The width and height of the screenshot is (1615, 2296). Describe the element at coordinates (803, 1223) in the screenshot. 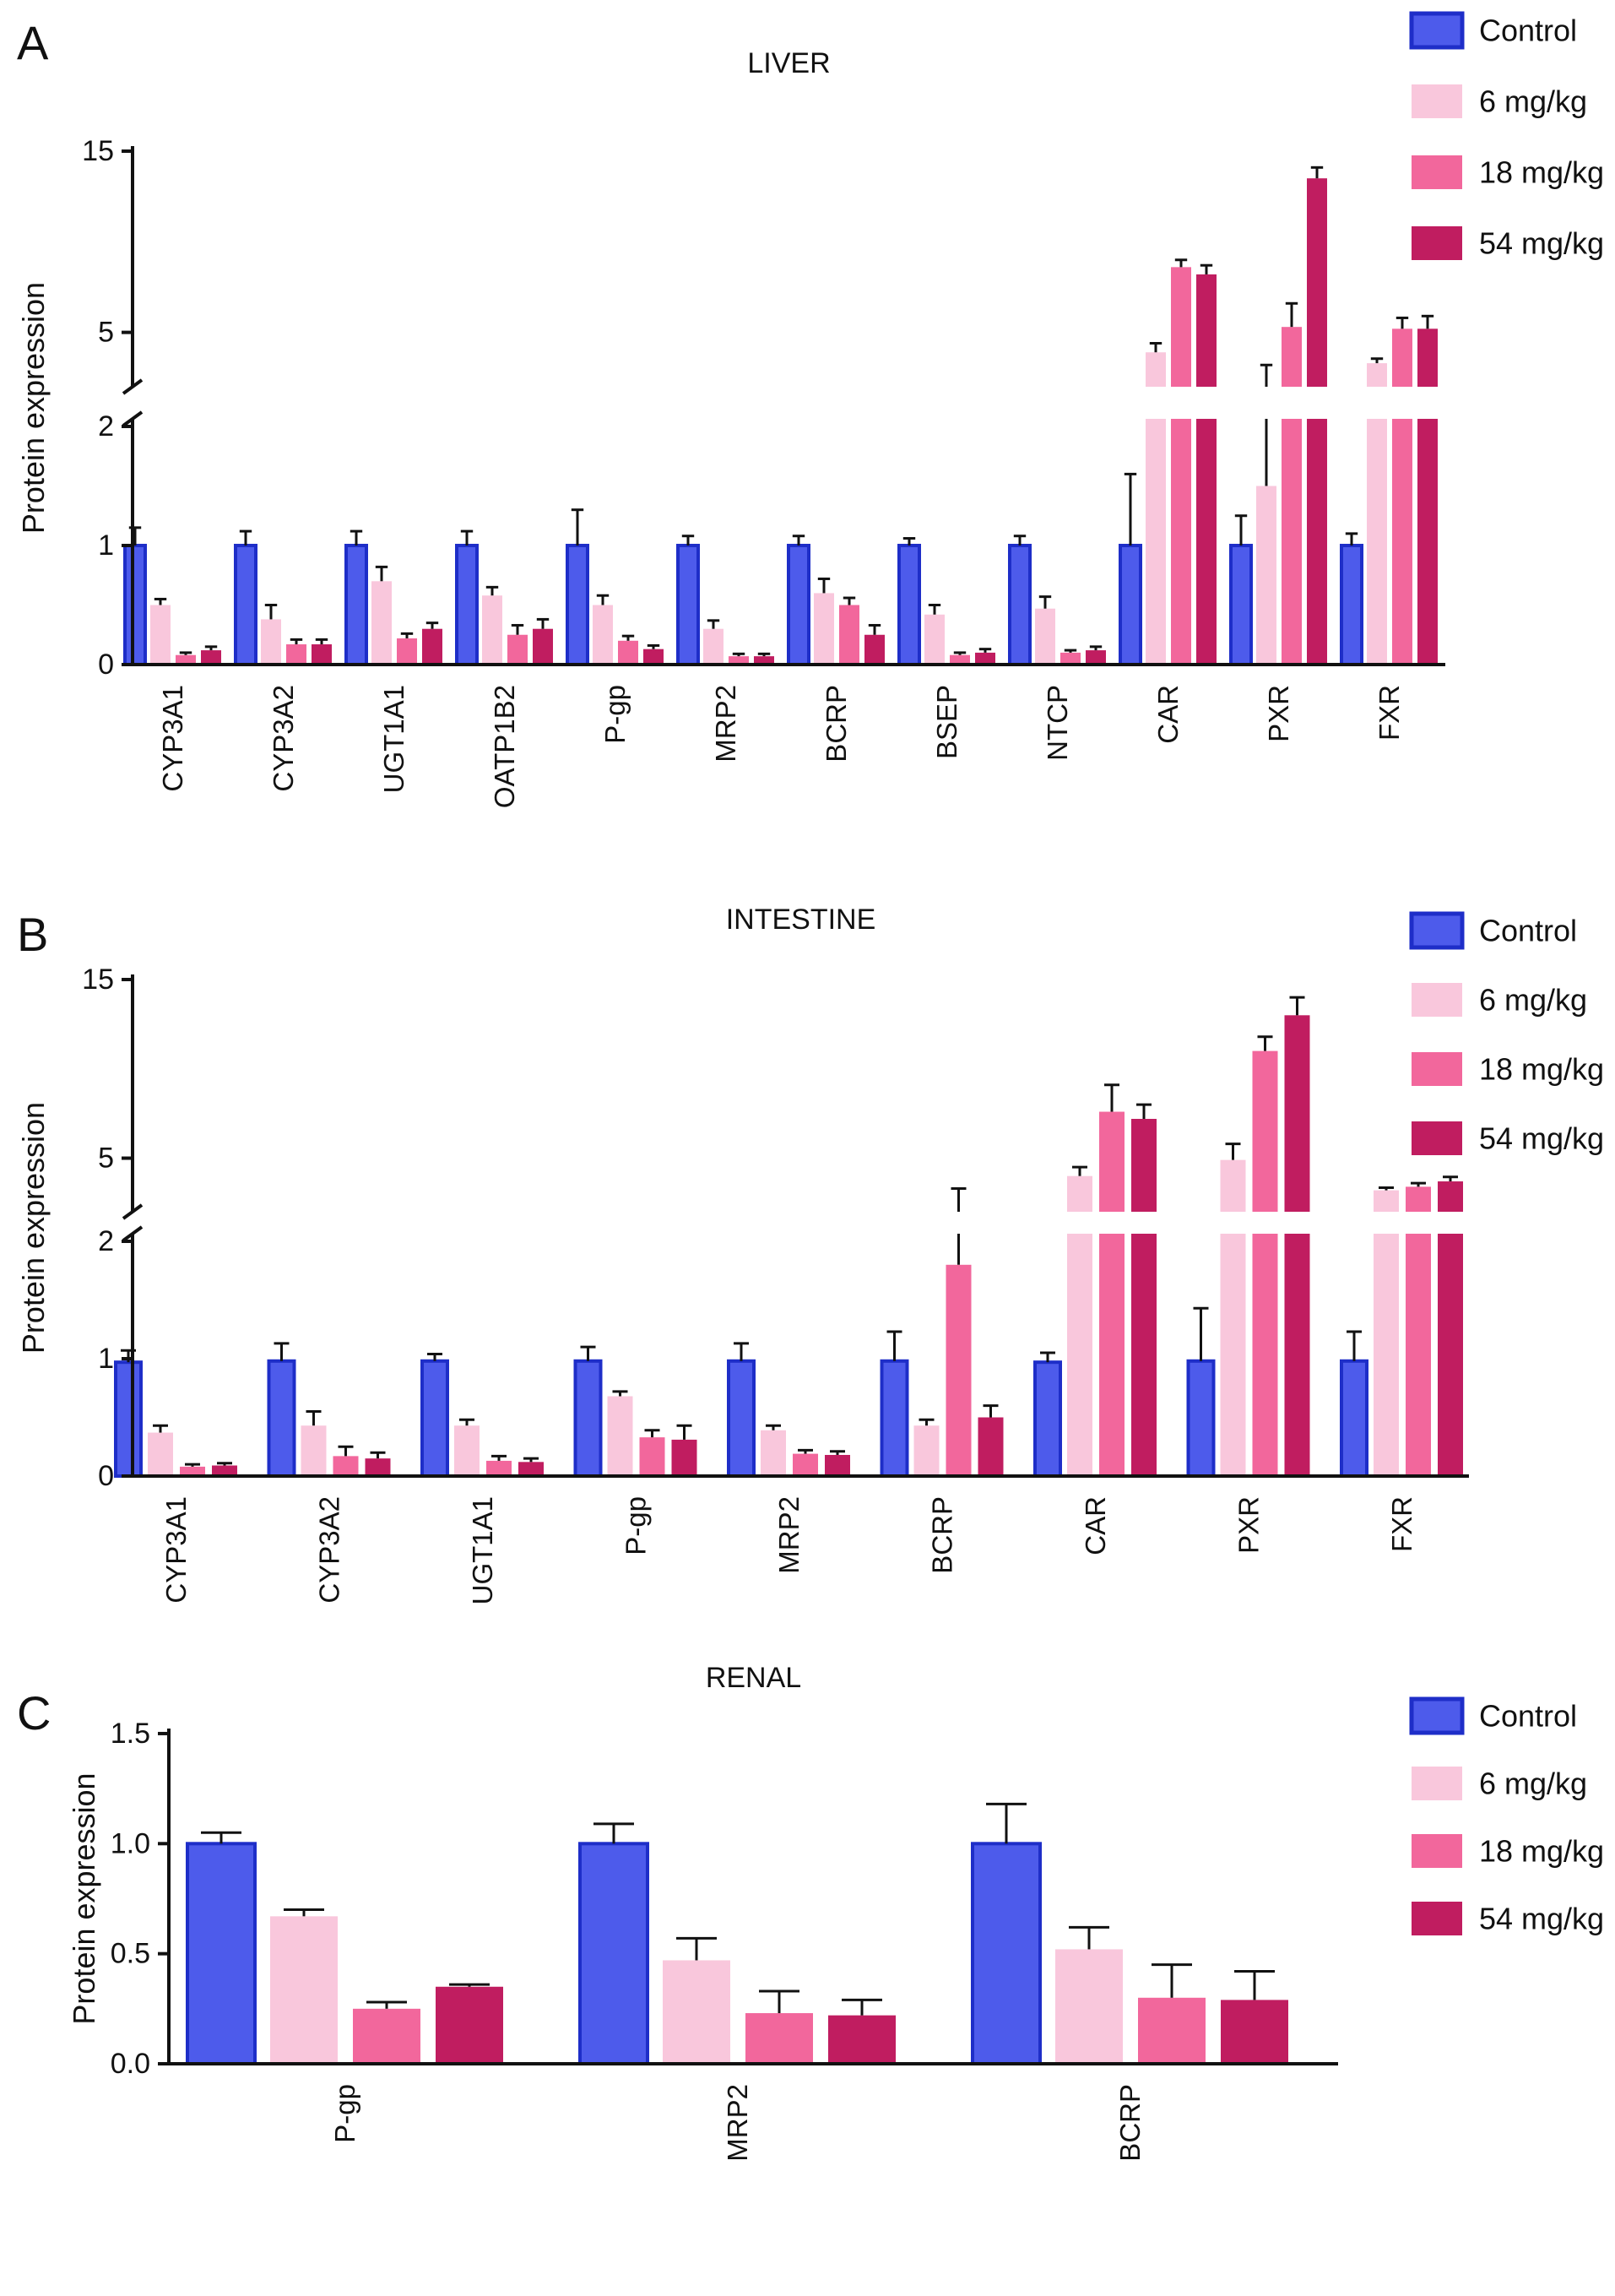

I see `axis-break-gap` at that location.